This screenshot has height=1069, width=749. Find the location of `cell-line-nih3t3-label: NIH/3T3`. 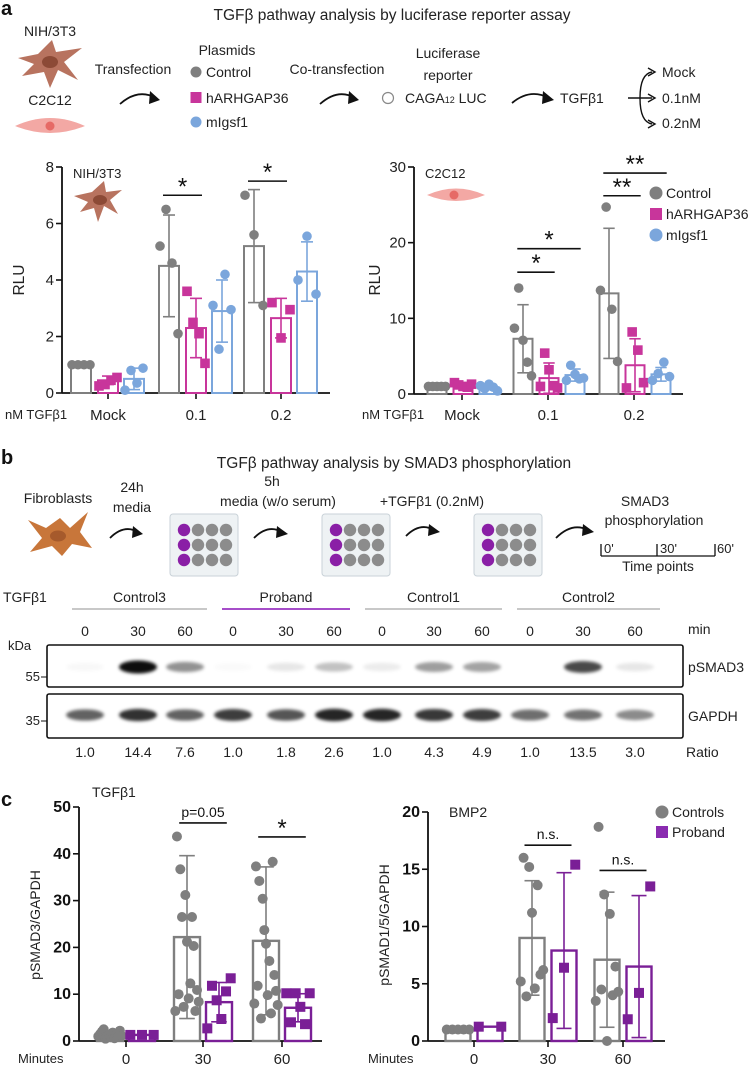

cell-line-nih3t3-label: NIH/3T3 is located at coordinates (50, 31).